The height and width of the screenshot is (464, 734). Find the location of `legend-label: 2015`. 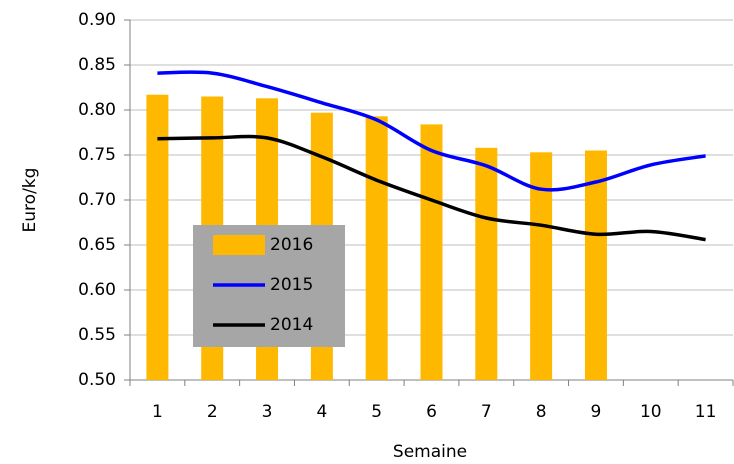

legend-label: 2015 is located at coordinates (291, 285).